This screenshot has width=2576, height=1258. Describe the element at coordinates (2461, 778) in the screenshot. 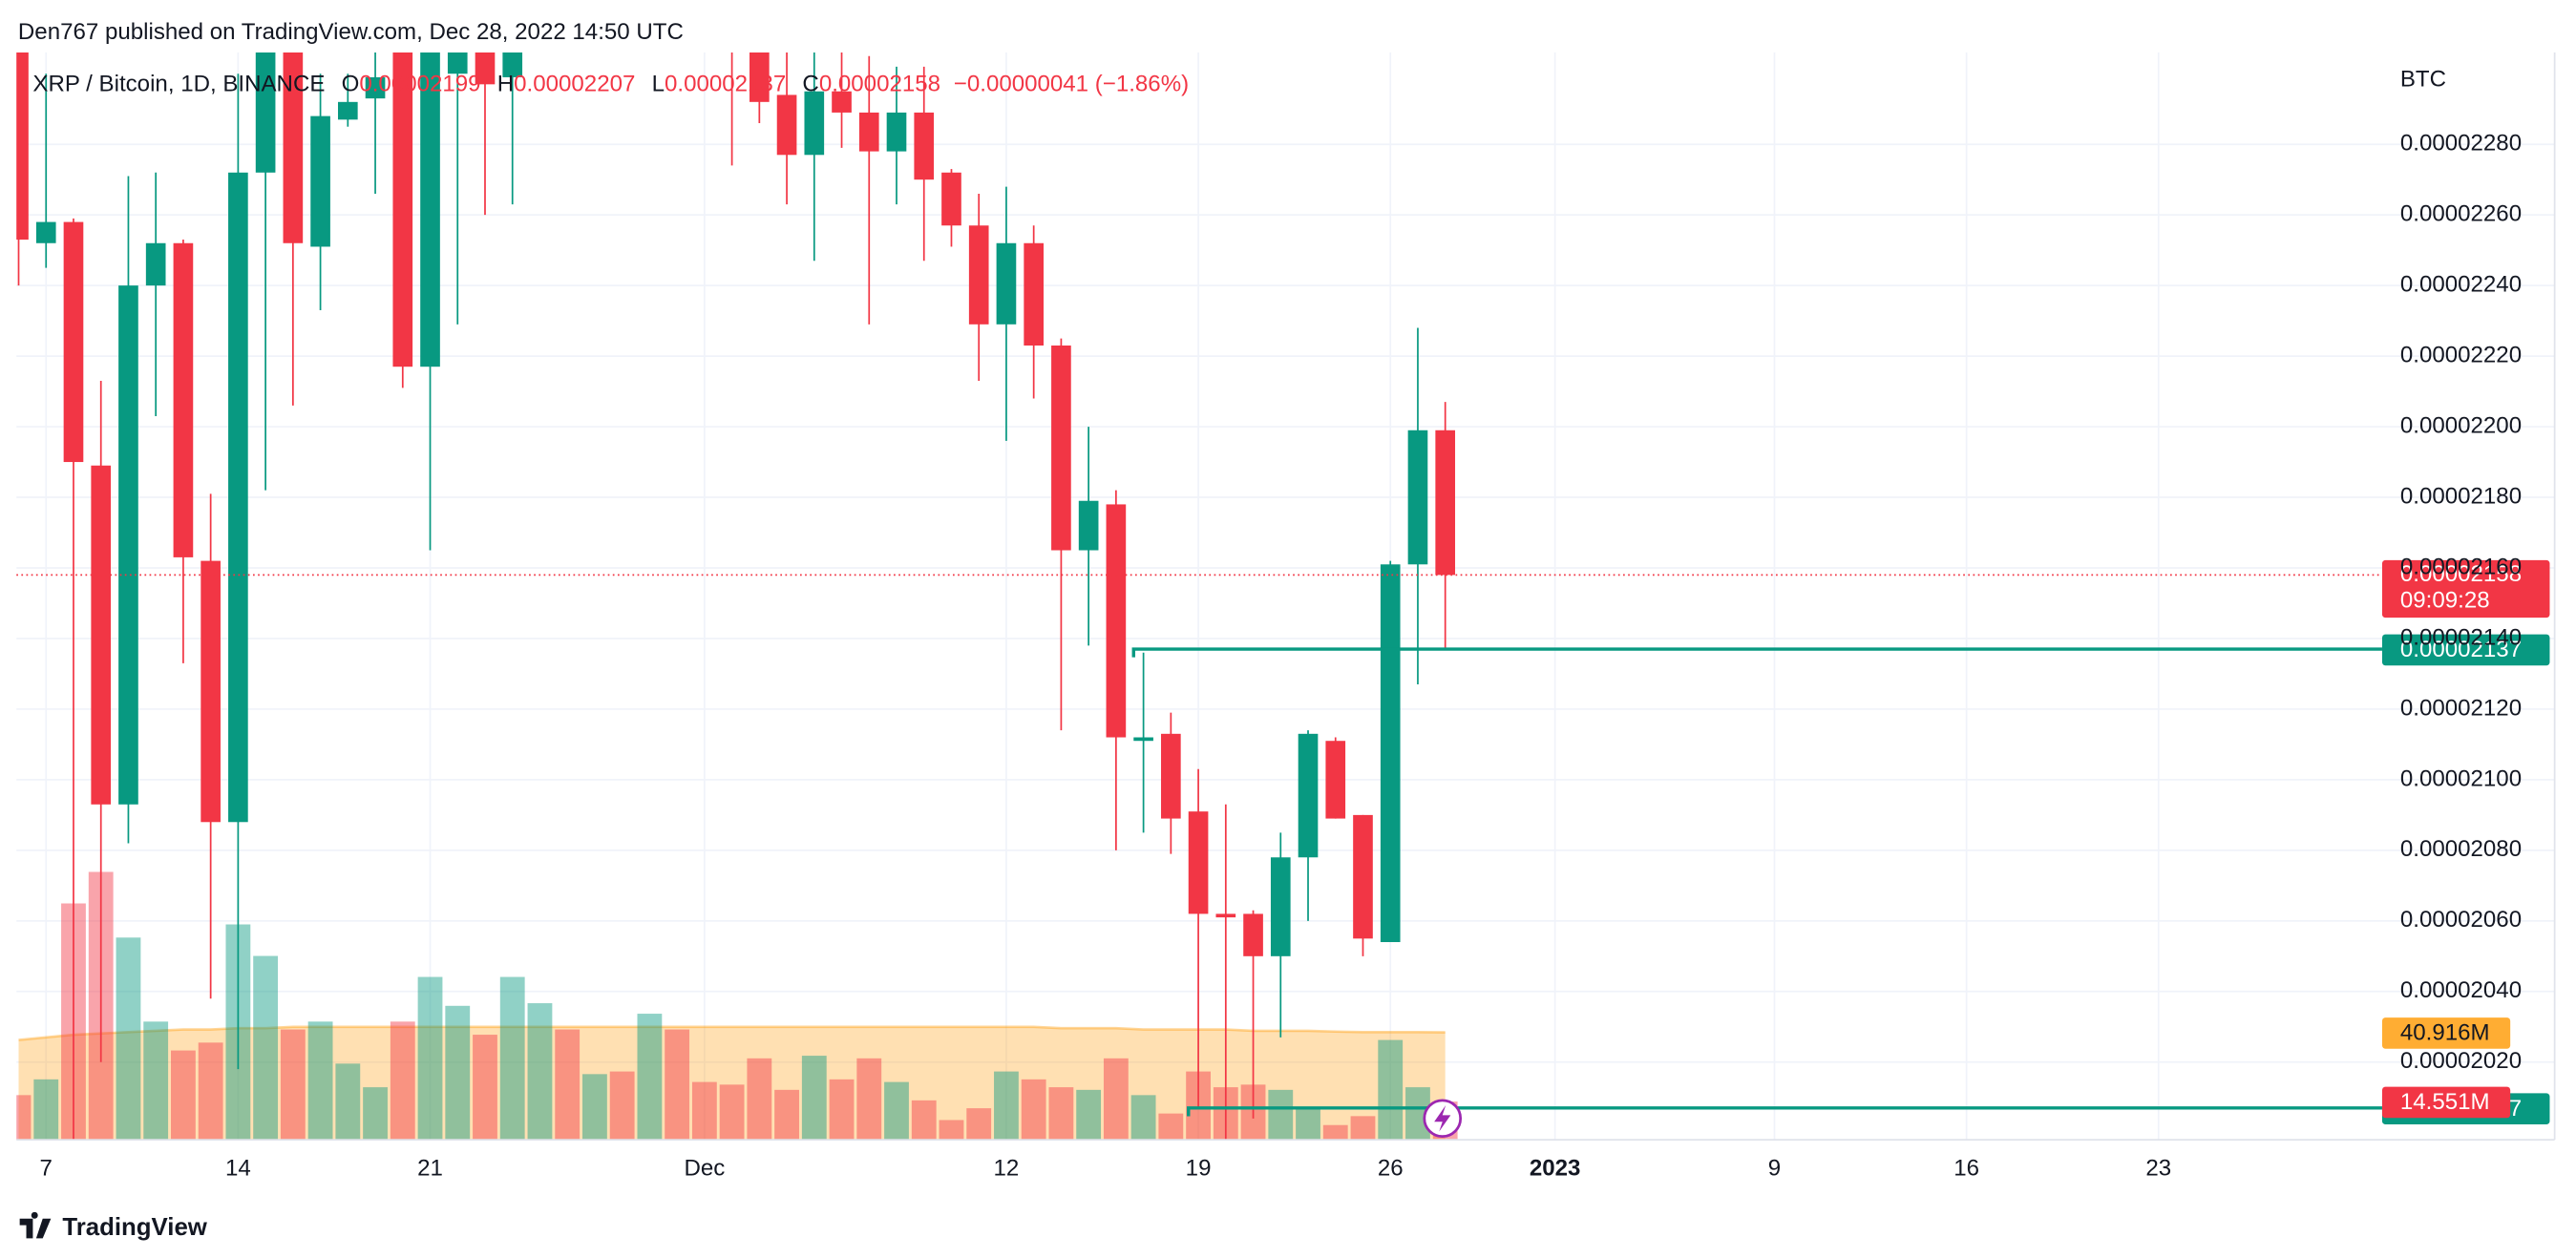

I see `y-tick-label: 0.00002100` at that location.